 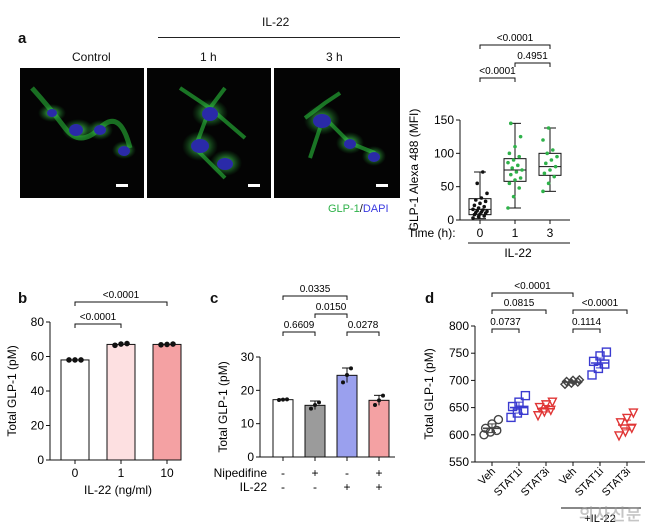 What do you see at coordinates (432, 233) in the screenshot?
I see `a-x-label: Time (h):` at bounding box center [432, 233].